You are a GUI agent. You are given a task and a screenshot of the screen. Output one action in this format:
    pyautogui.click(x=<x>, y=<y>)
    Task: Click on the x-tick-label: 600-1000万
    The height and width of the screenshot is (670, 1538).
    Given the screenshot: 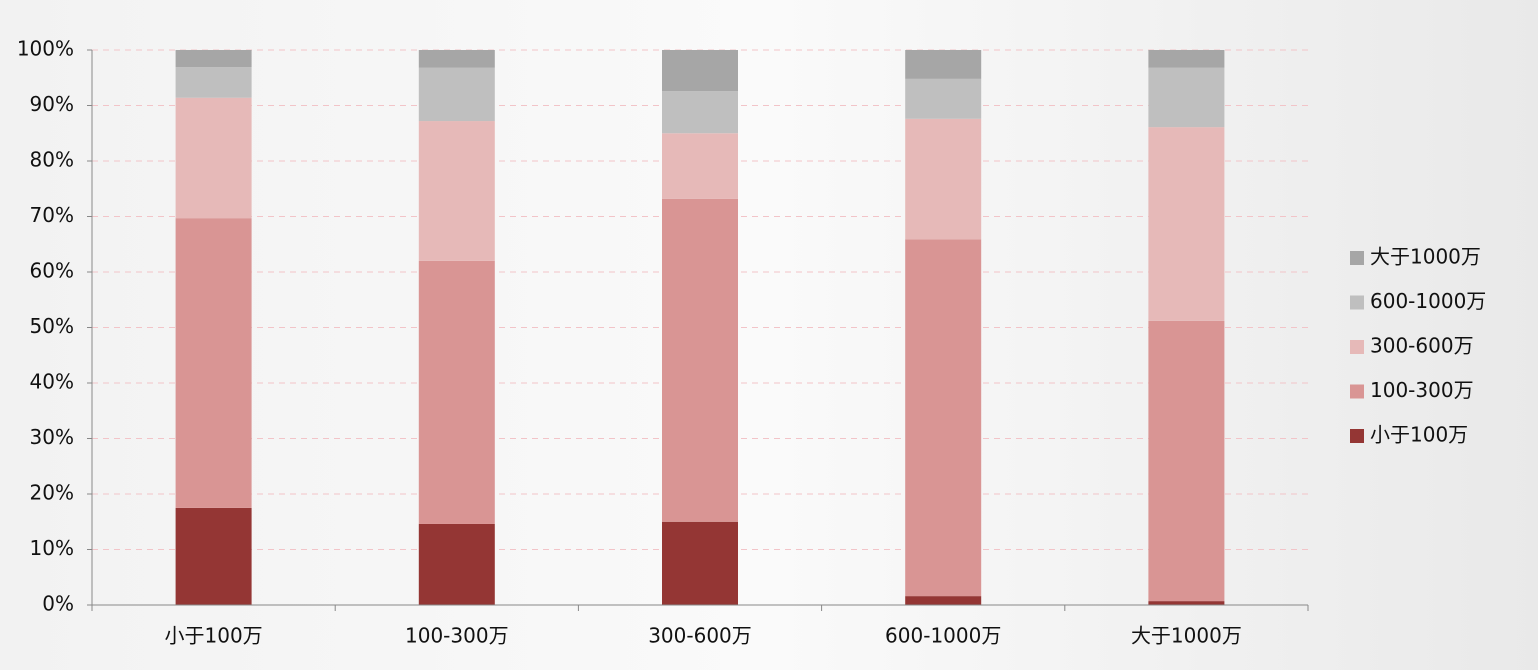 What is the action you would take?
    pyautogui.click(x=943, y=636)
    